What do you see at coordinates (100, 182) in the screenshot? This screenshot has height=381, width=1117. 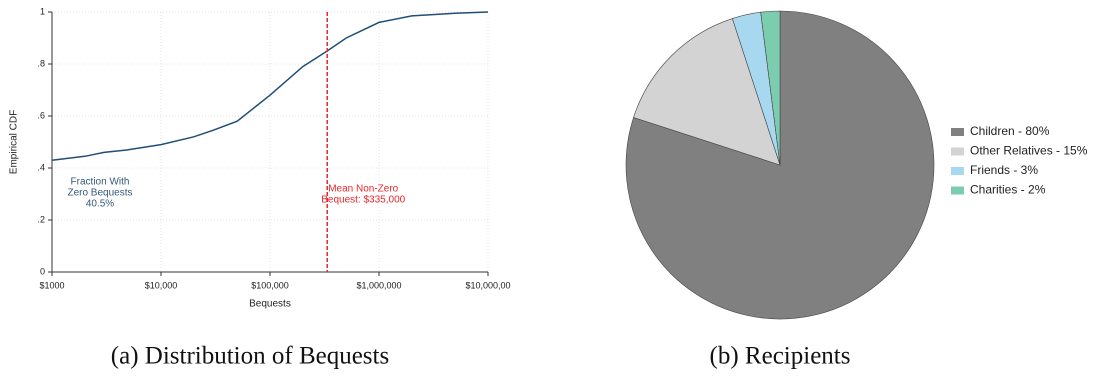 I see `annotation: Fraction With` at bounding box center [100, 182].